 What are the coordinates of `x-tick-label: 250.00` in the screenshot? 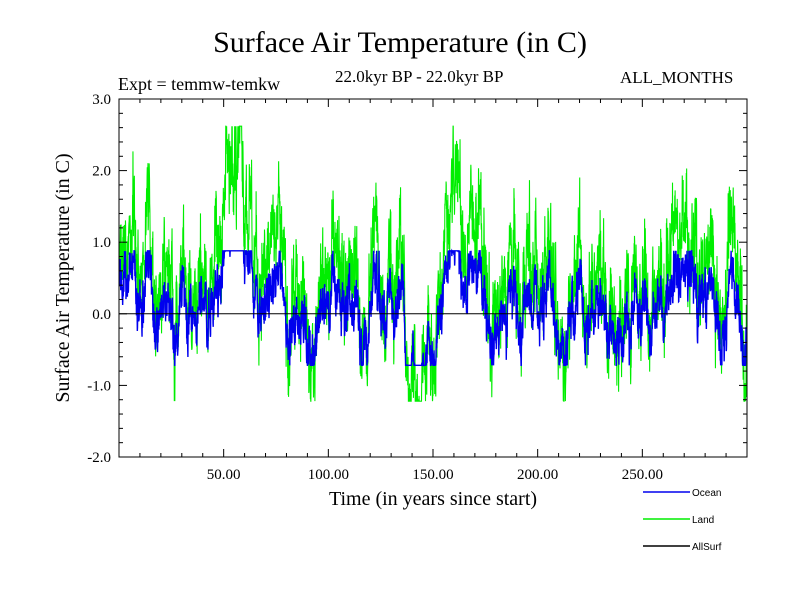 It's located at (642, 475).